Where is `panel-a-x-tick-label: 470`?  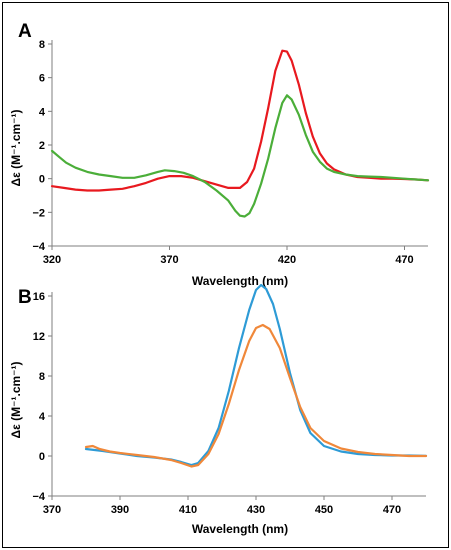 panel-a-x-tick-label: 470 is located at coordinates (404, 260).